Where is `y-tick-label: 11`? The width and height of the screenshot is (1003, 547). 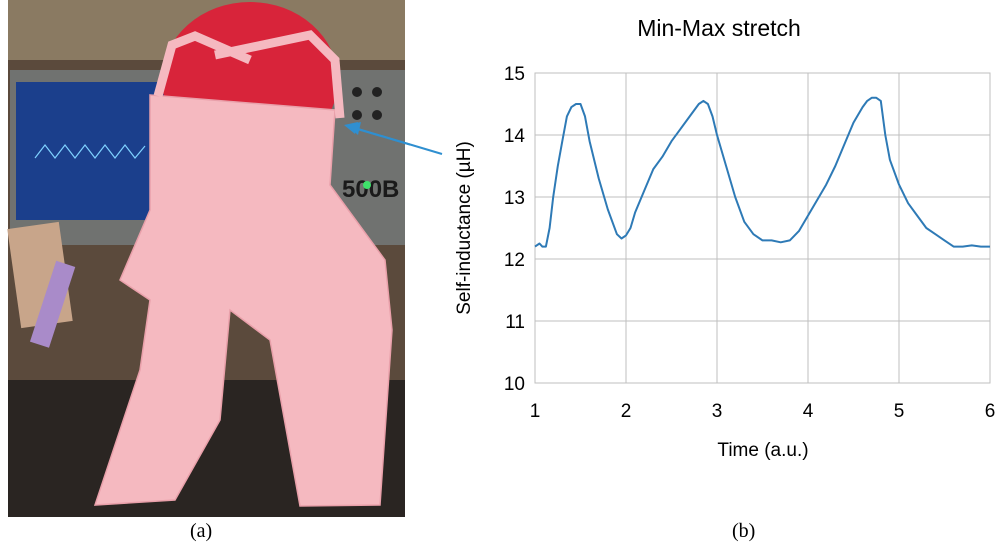
y-tick-label: 11 is located at coordinates (515, 322).